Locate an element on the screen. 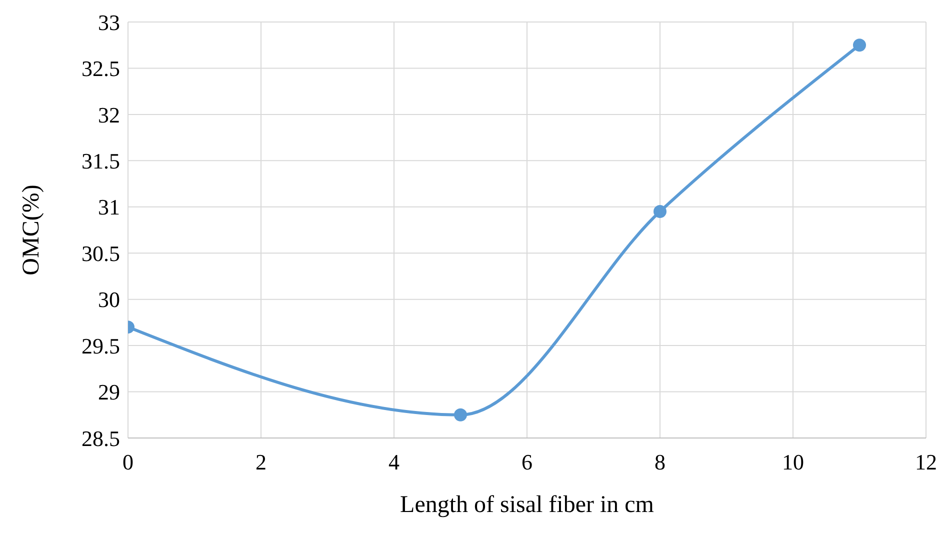  x-tick-label: 2 is located at coordinates (261, 462).